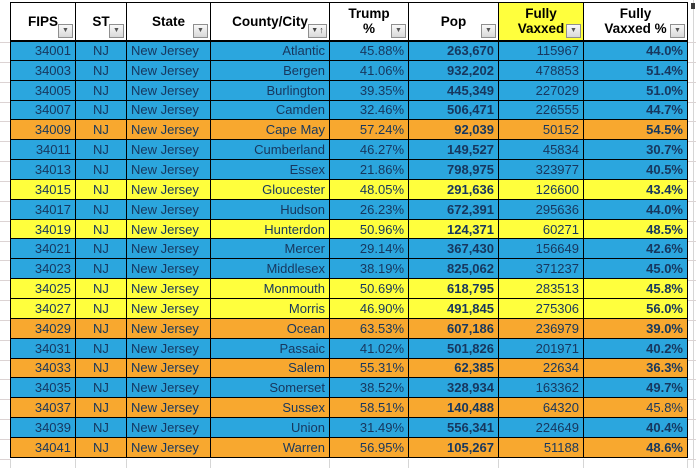 This screenshot has height=468, width=696. I want to click on cell-county: Ocean, so click(270, 328).